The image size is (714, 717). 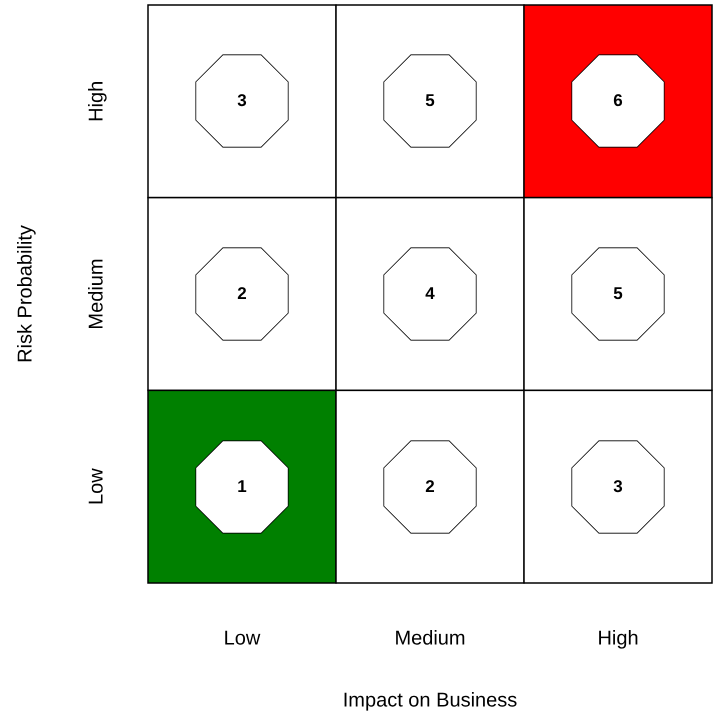 What do you see at coordinates (430, 294) in the screenshot?
I see `data-label: 4` at bounding box center [430, 294].